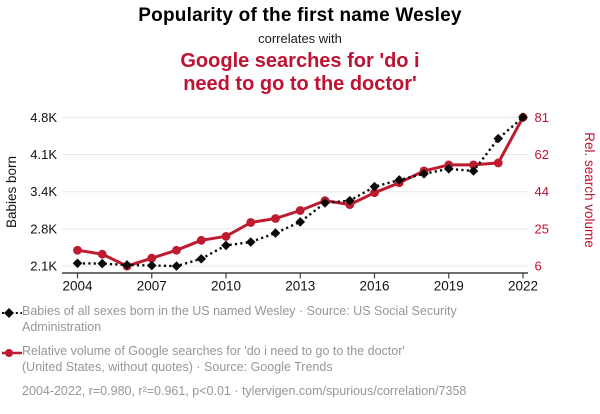  I want to click on x-axis-tick-label: 2010, so click(226, 286).